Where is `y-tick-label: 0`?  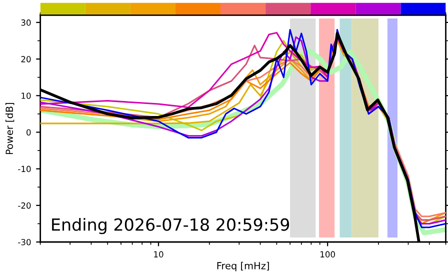 y-tick-label: 0 is located at coordinates (28, 132).